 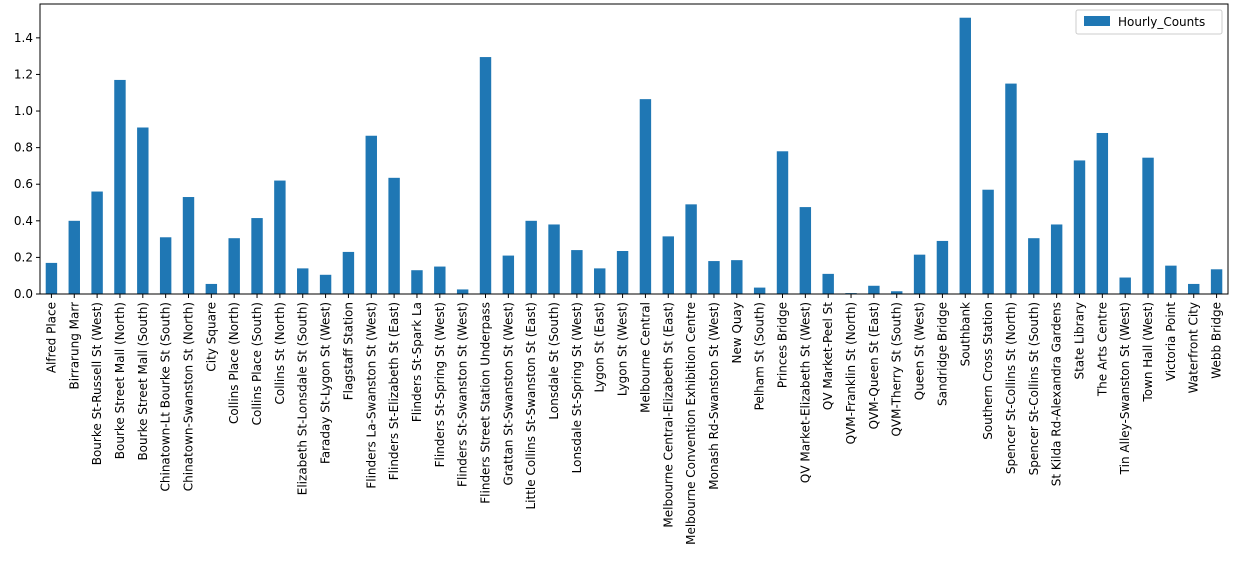 What do you see at coordinates (440, 384) in the screenshot?
I see `x-tick-label: Flinders St-Spring St (West)` at bounding box center [440, 384].